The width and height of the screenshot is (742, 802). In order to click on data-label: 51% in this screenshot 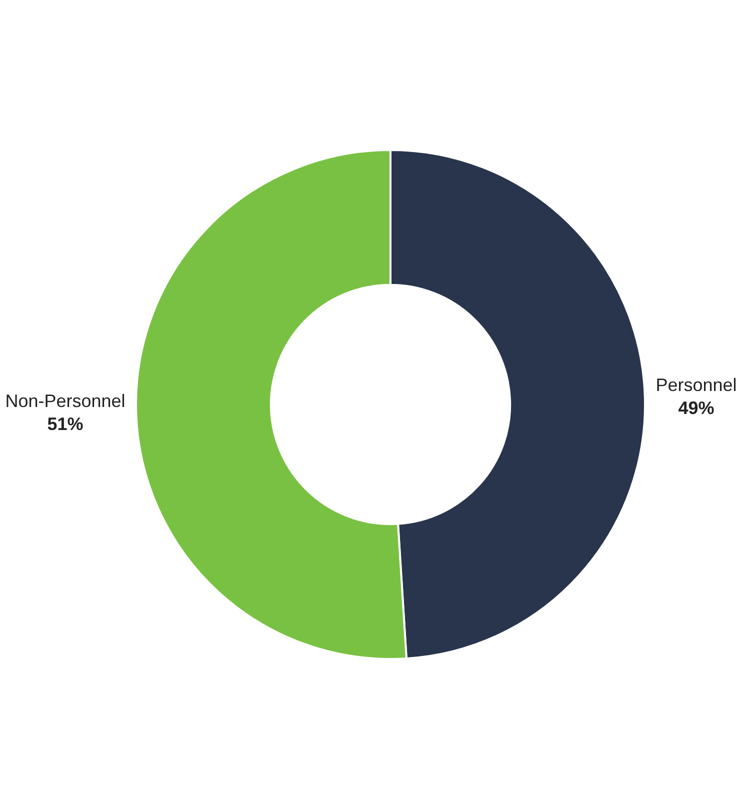, I will do `click(65, 424)`.